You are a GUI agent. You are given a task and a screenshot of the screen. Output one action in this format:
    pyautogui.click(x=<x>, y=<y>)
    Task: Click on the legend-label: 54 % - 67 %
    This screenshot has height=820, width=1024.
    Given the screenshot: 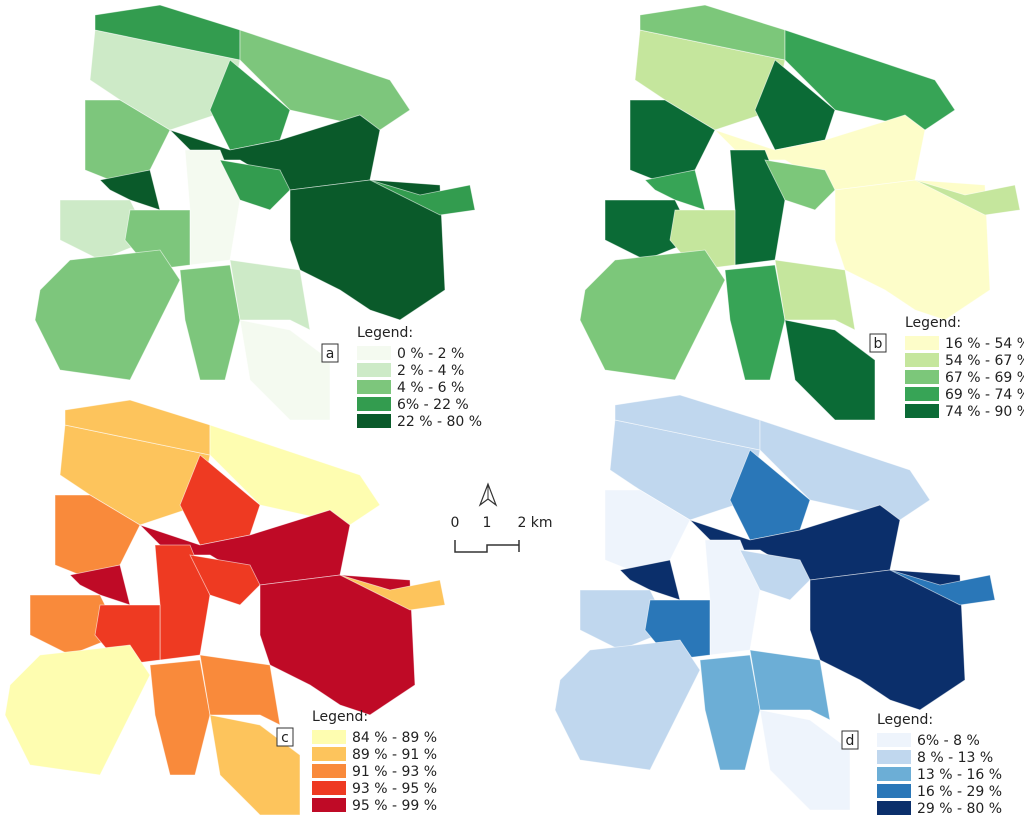 What is the action you would take?
    pyautogui.click(x=984, y=361)
    